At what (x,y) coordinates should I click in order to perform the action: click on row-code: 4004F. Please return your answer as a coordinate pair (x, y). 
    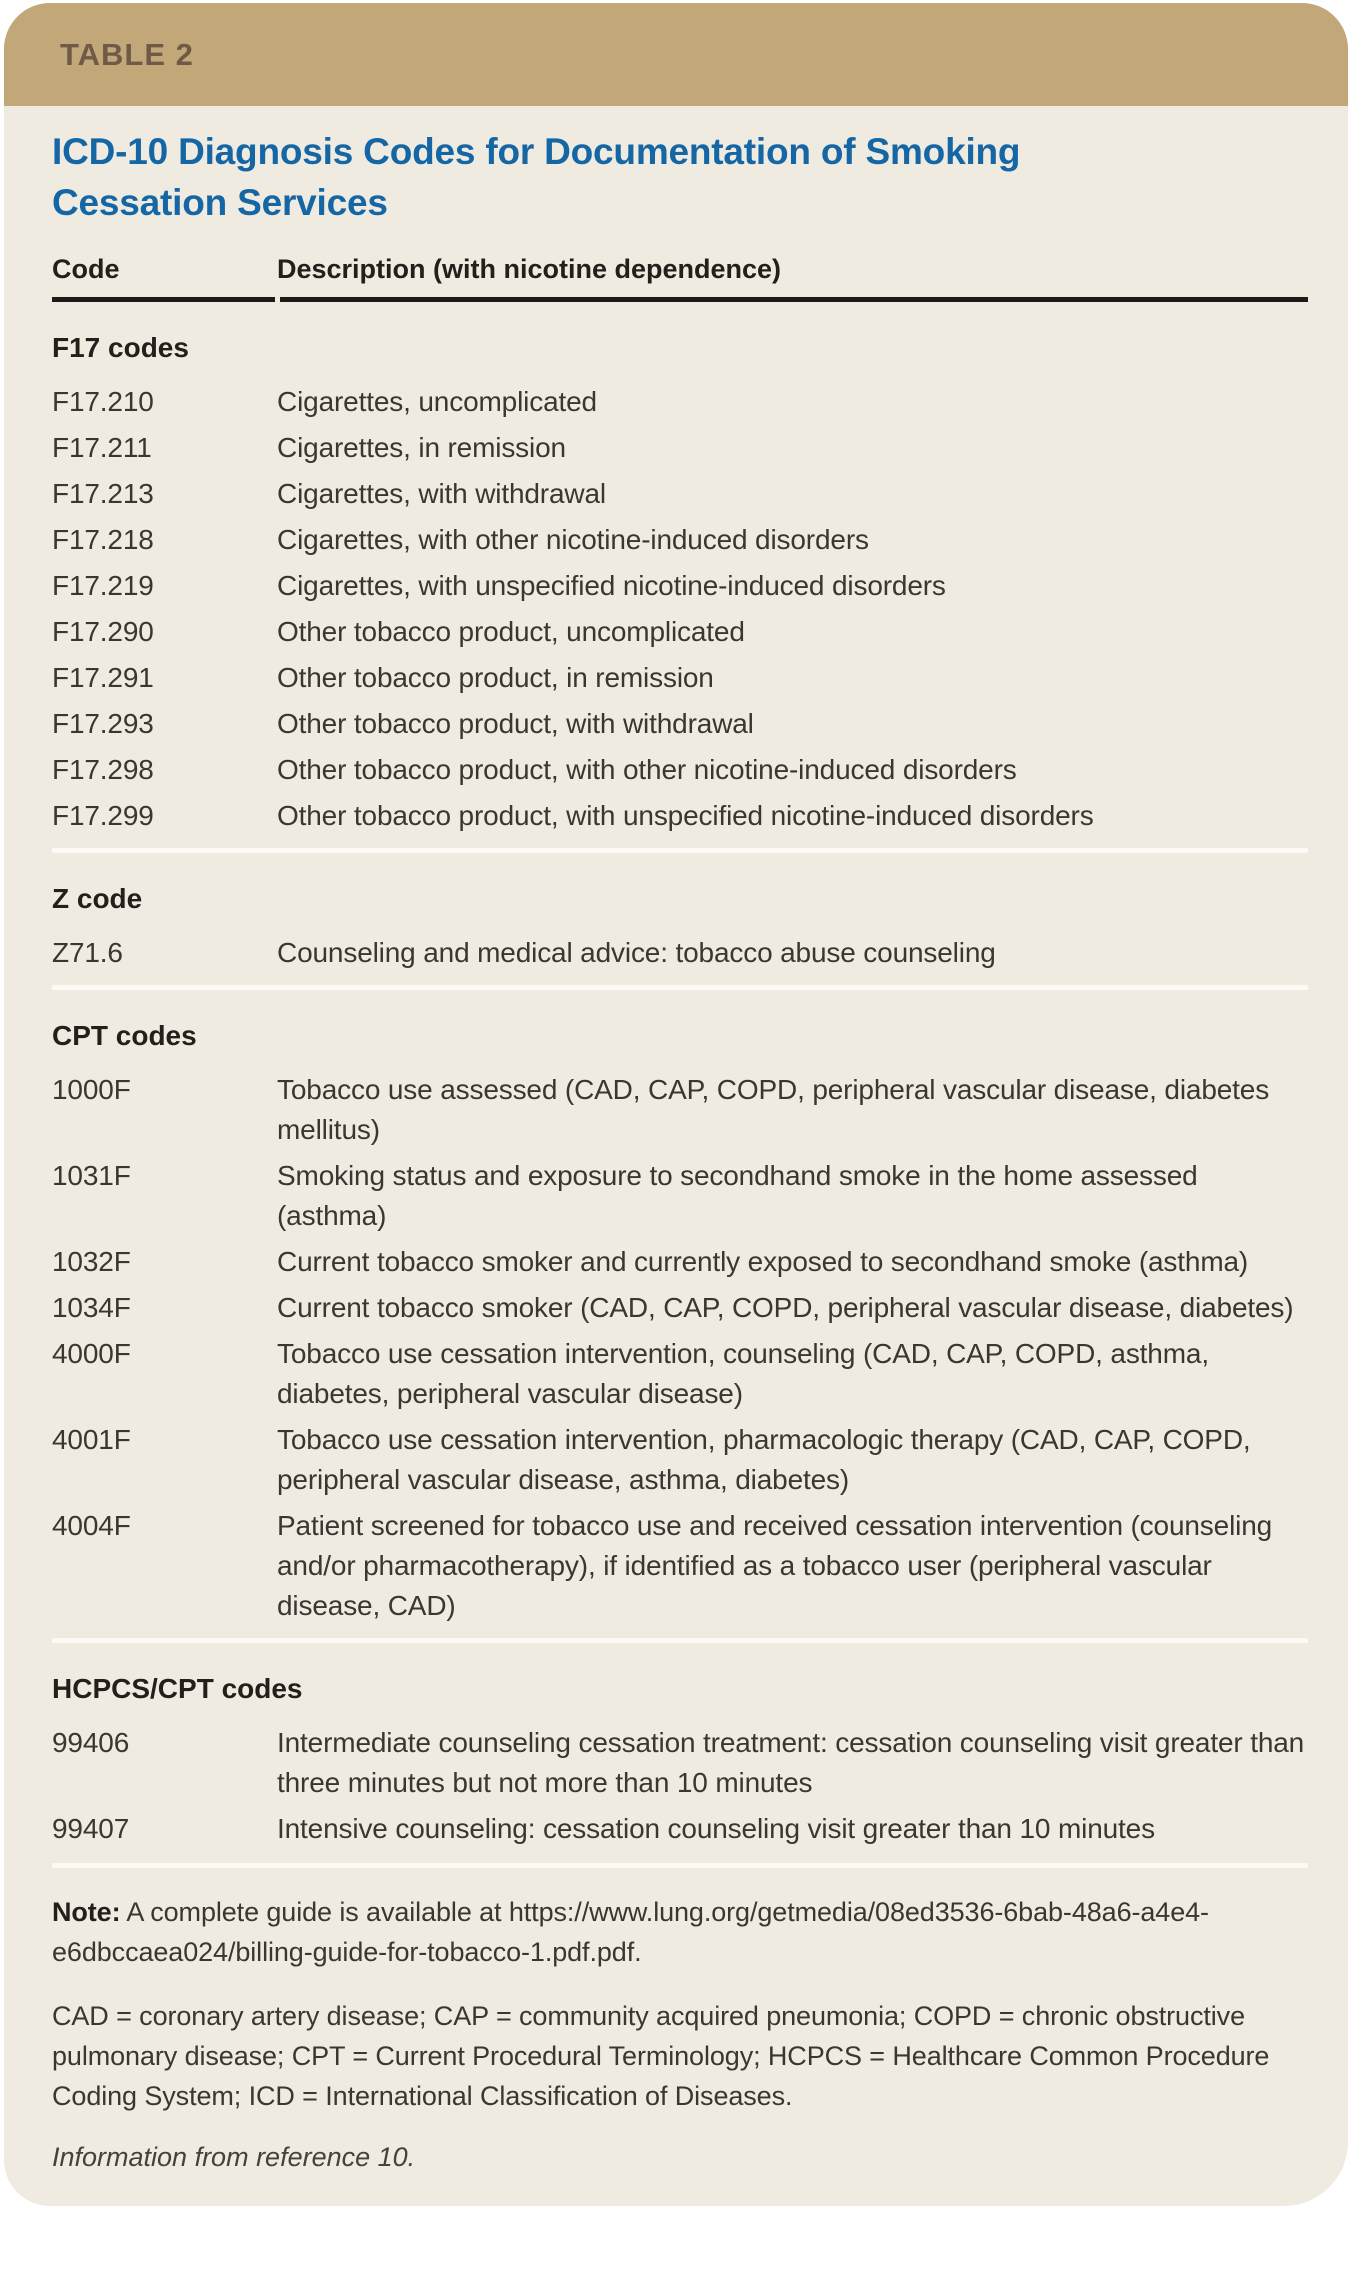
    Looking at the image, I should click on (91, 1525).